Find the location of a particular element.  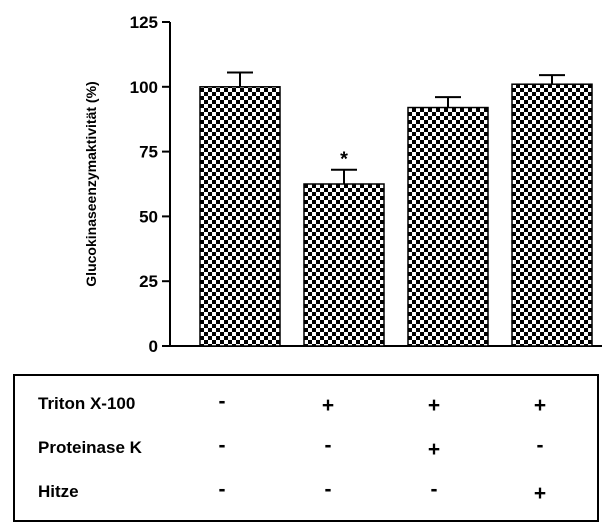

y-axis-label: Glucokinaseenzymaktivität (%) is located at coordinates (91, 183).